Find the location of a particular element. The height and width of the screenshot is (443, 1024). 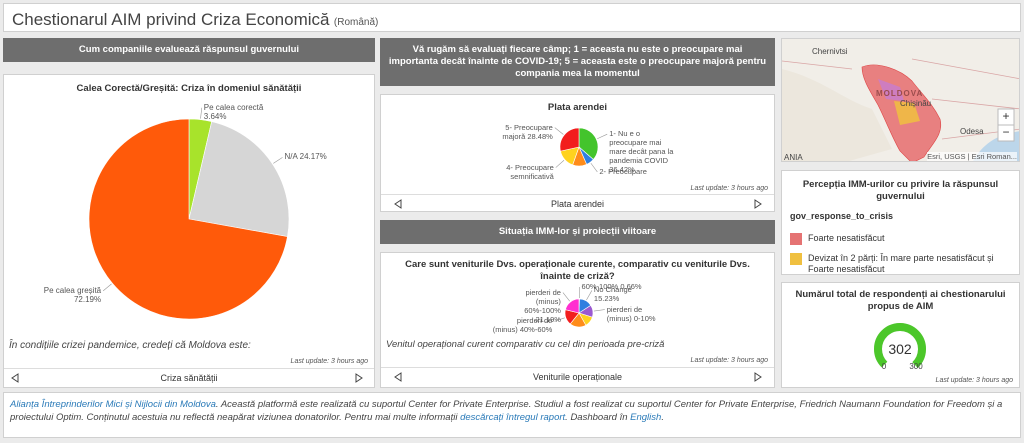

slice-category: Pe calea corectă is located at coordinates (233, 107).